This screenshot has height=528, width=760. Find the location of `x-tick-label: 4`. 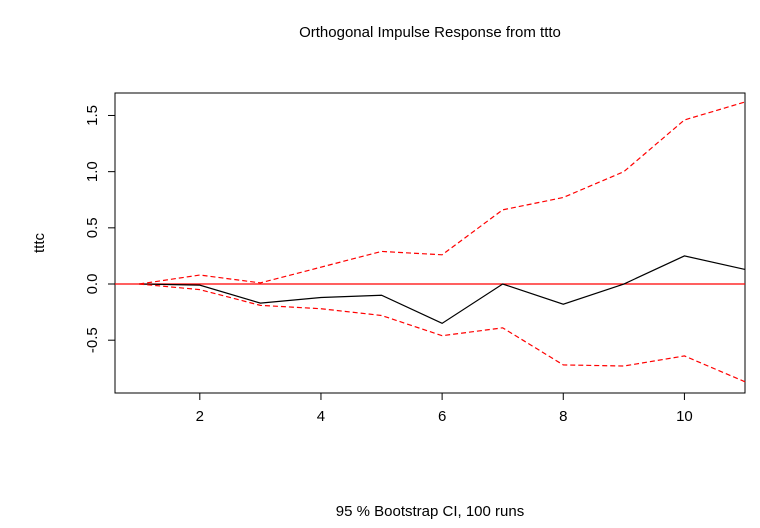

x-tick-label: 4 is located at coordinates (321, 416).